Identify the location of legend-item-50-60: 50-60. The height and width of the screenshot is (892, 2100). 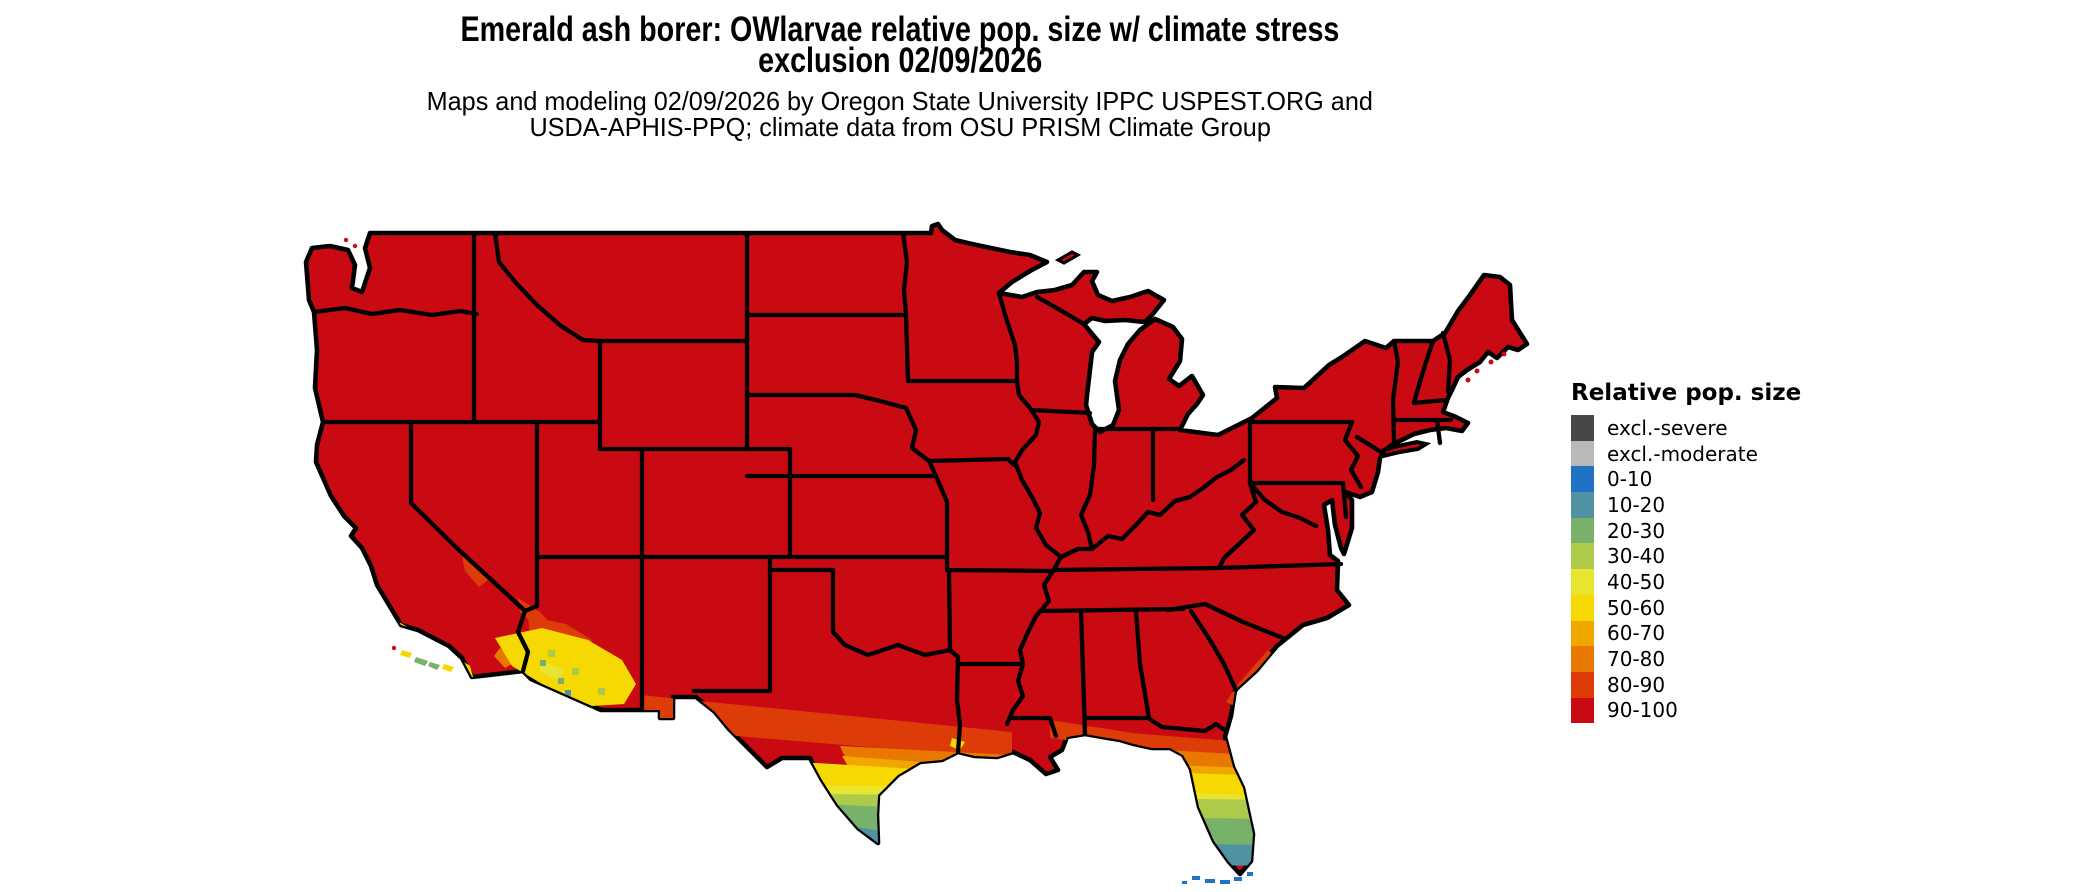
(1736, 607).